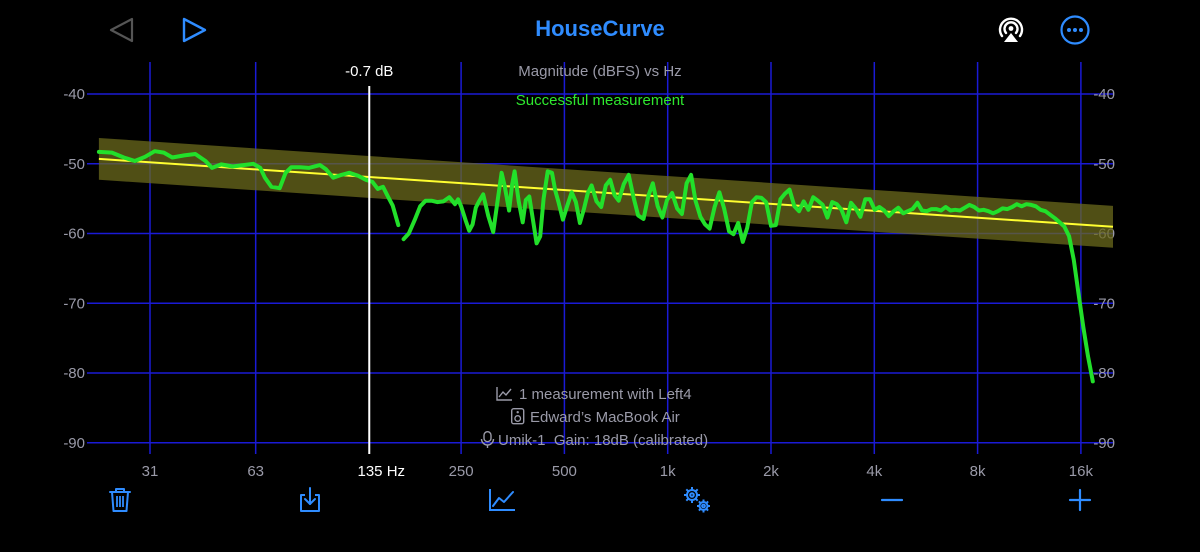 Image resolution: width=1200 pixels, height=552 pixels. I want to click on chart-line-icon, so click(504, 394).